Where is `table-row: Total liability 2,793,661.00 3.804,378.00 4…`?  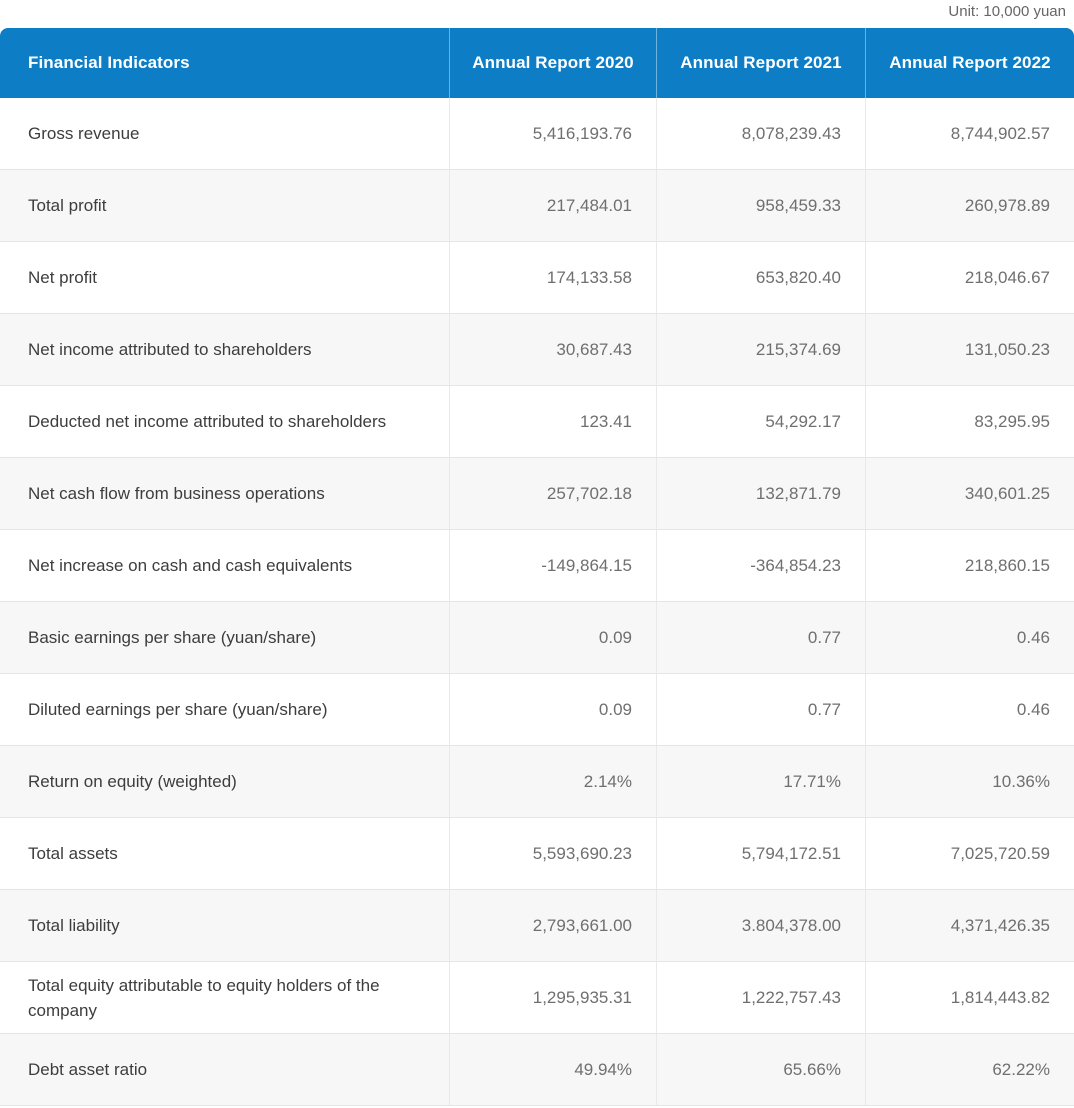 table-row: Total liability 2,793,661.00 3.804,378.00 4… is located at coordinates (537, 926).